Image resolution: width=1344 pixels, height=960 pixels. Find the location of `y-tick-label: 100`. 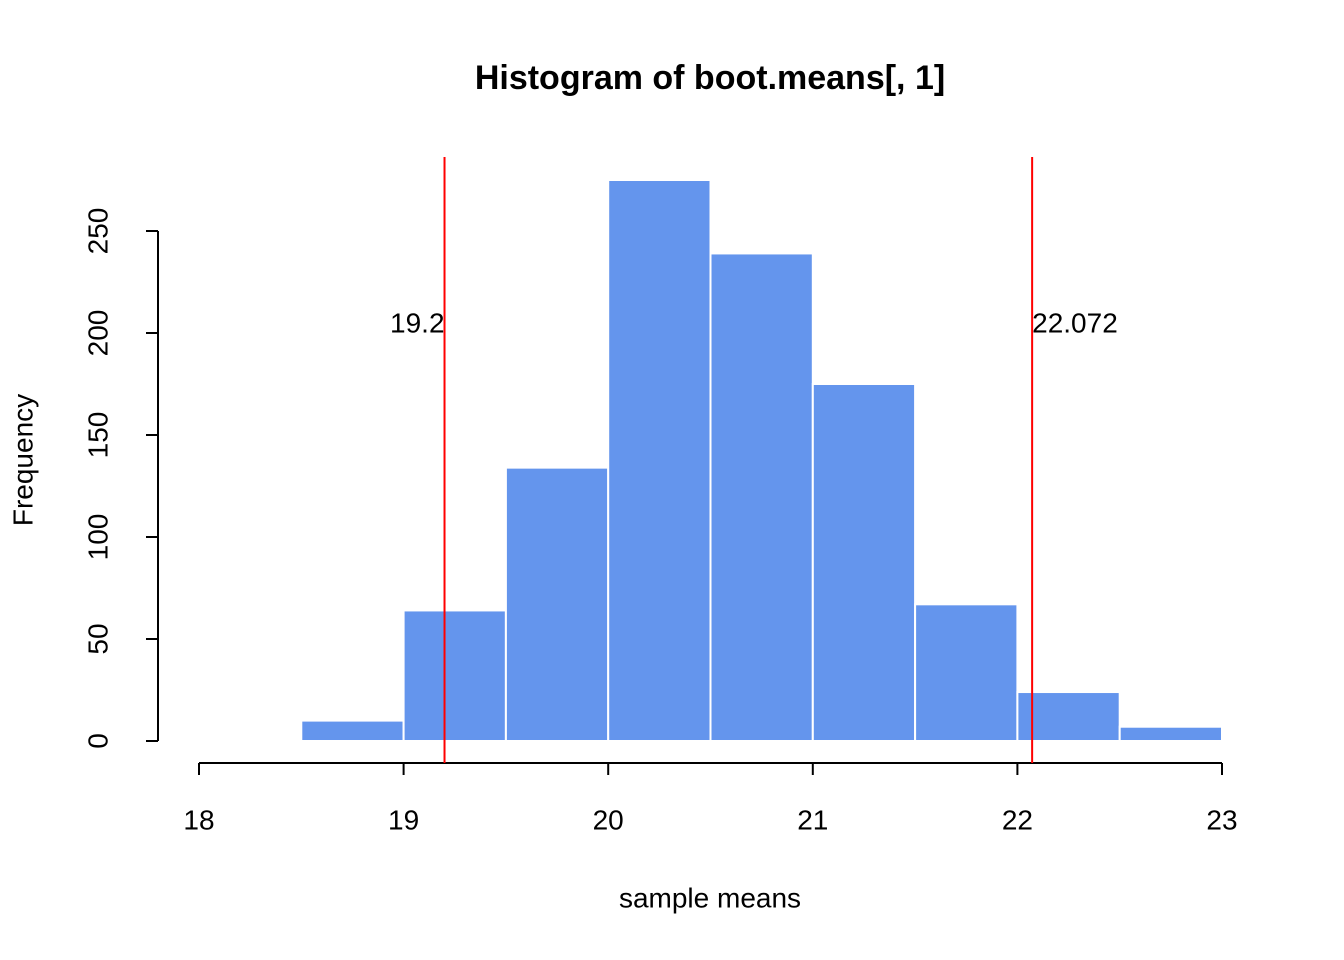

y-tick-label: 100 is located at coordinates (97, 537).